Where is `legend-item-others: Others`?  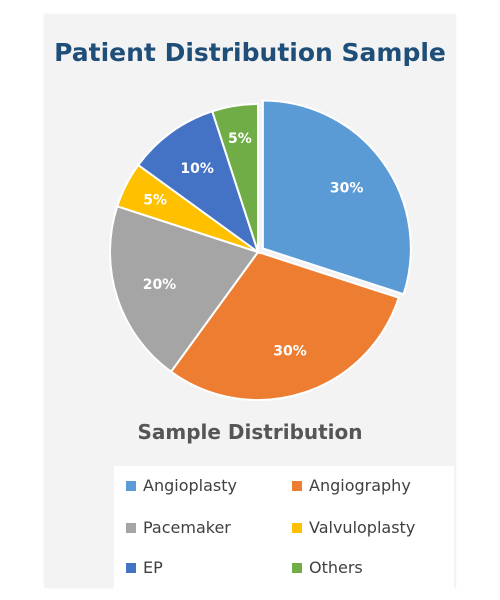
legend-item-others: Others is located at coordinates (327, 567).